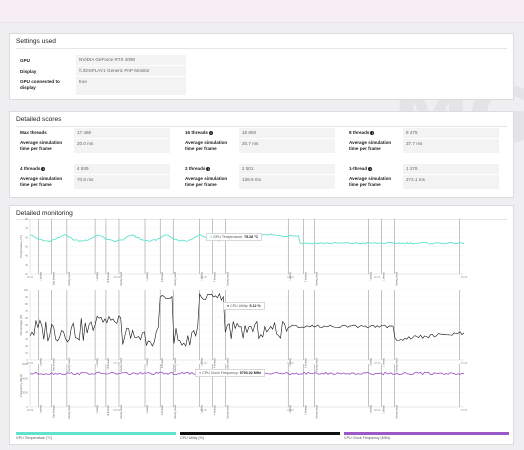 This screenshot has height=450, width=524. What do you see at coordinates (250, 373) in the screenshot?
I see `tooltip-value: 5793.02 MHz` at bounding box center [250, 373].